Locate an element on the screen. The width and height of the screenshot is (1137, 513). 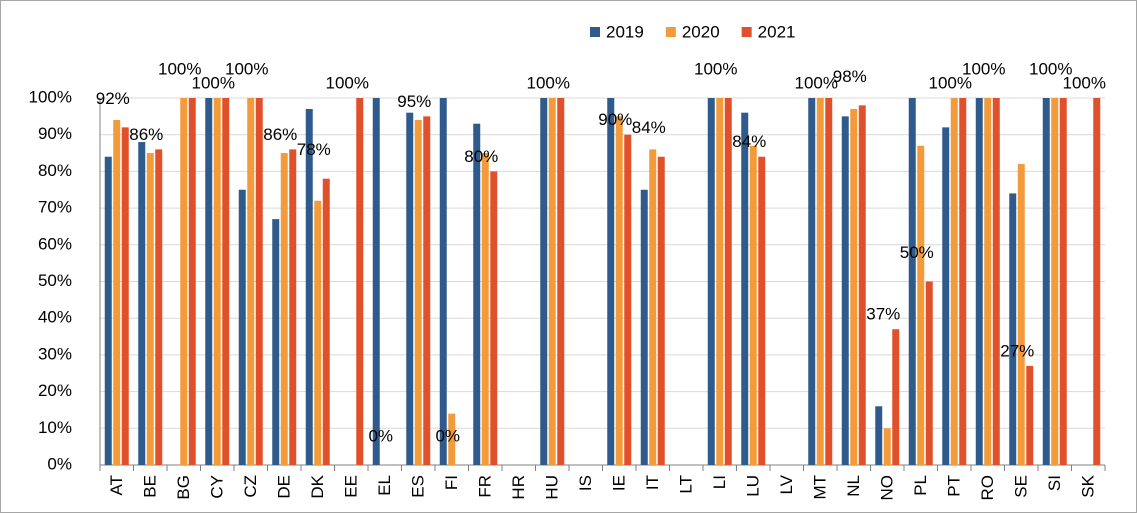
data-label: 50% is located at coordinates (917, 252).